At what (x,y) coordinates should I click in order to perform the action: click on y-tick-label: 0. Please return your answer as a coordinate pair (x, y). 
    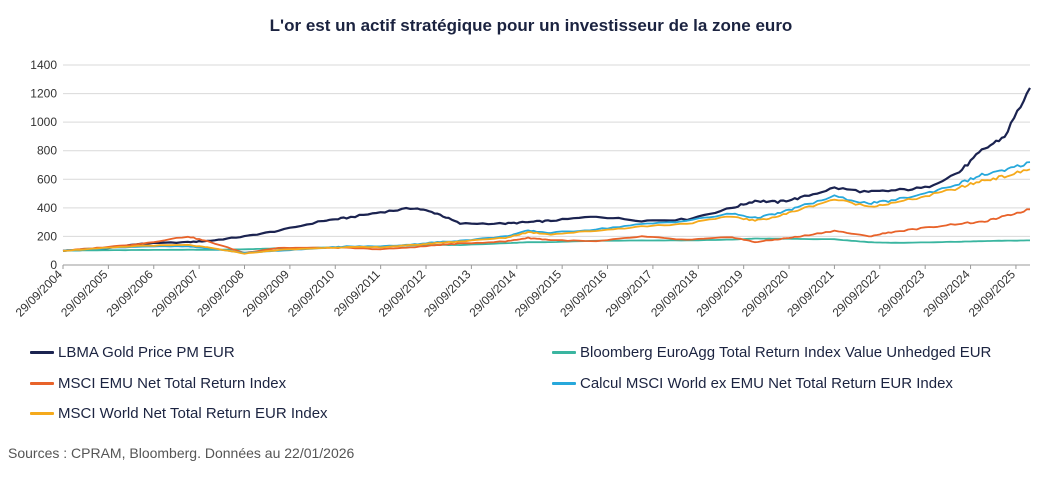
    Looking at the image, I should click on (53, 265).